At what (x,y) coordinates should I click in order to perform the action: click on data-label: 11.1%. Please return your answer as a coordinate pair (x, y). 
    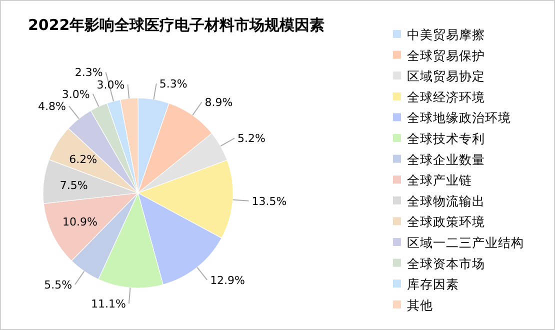
    Looking at the image, I should click on (108, 304).